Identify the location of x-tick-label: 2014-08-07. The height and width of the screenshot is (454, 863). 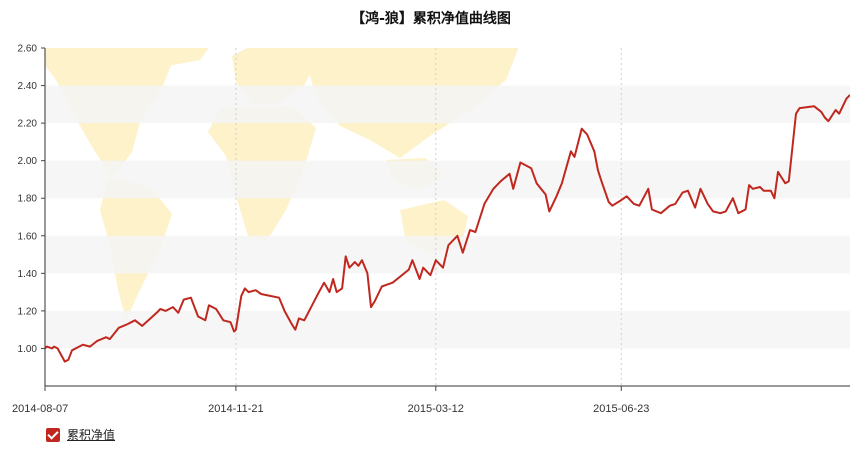
(40, 409).